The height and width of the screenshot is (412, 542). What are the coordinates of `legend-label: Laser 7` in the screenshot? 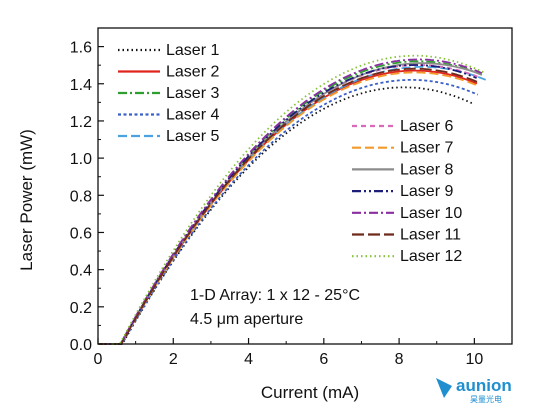 It's located at (426, 148).